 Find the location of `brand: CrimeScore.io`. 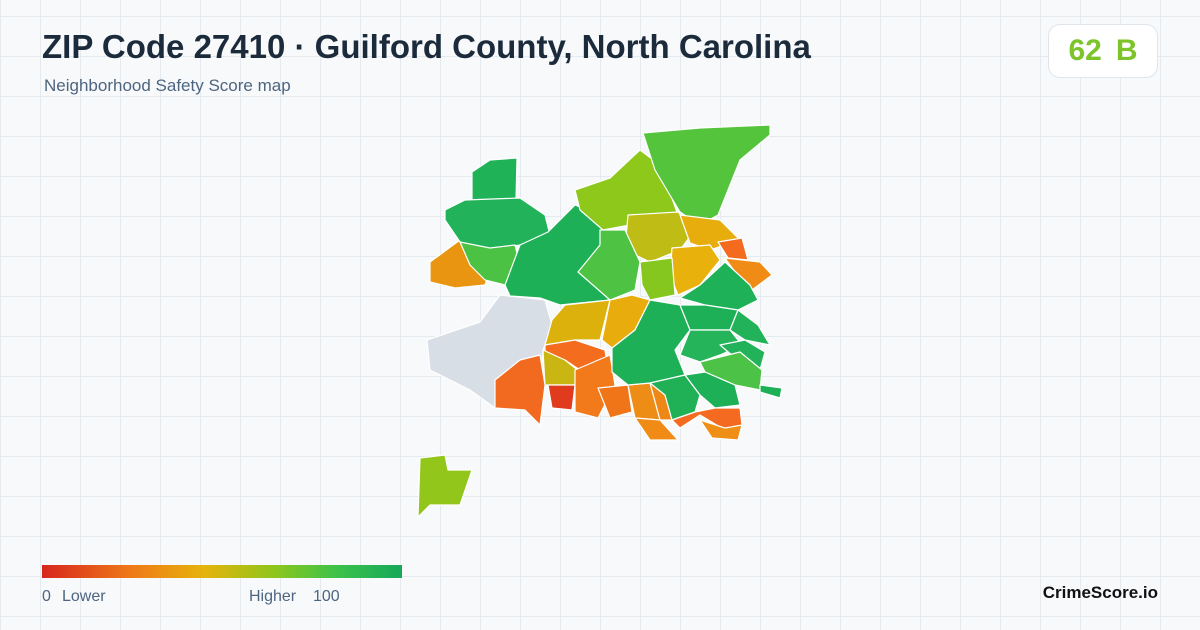

brand: CrimeScore.io is located at coordinates (1100, 592).